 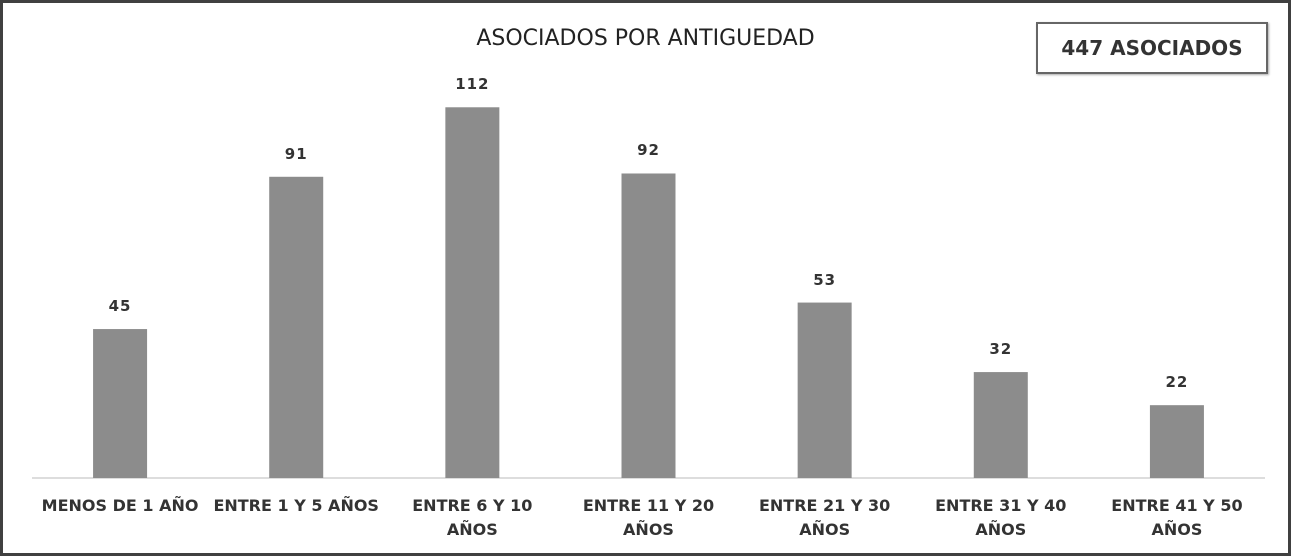 I want to click on x-tick-label: MENOS DE 1 AÑO, so click(x=120, y=505).